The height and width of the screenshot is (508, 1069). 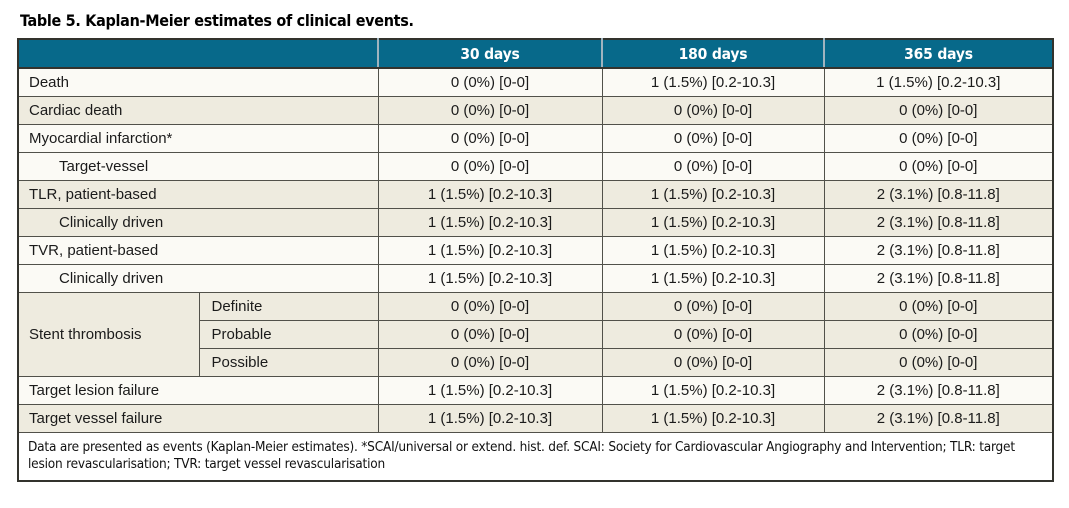 I want to click on header-empty-cell, so click(x=198, y=54).